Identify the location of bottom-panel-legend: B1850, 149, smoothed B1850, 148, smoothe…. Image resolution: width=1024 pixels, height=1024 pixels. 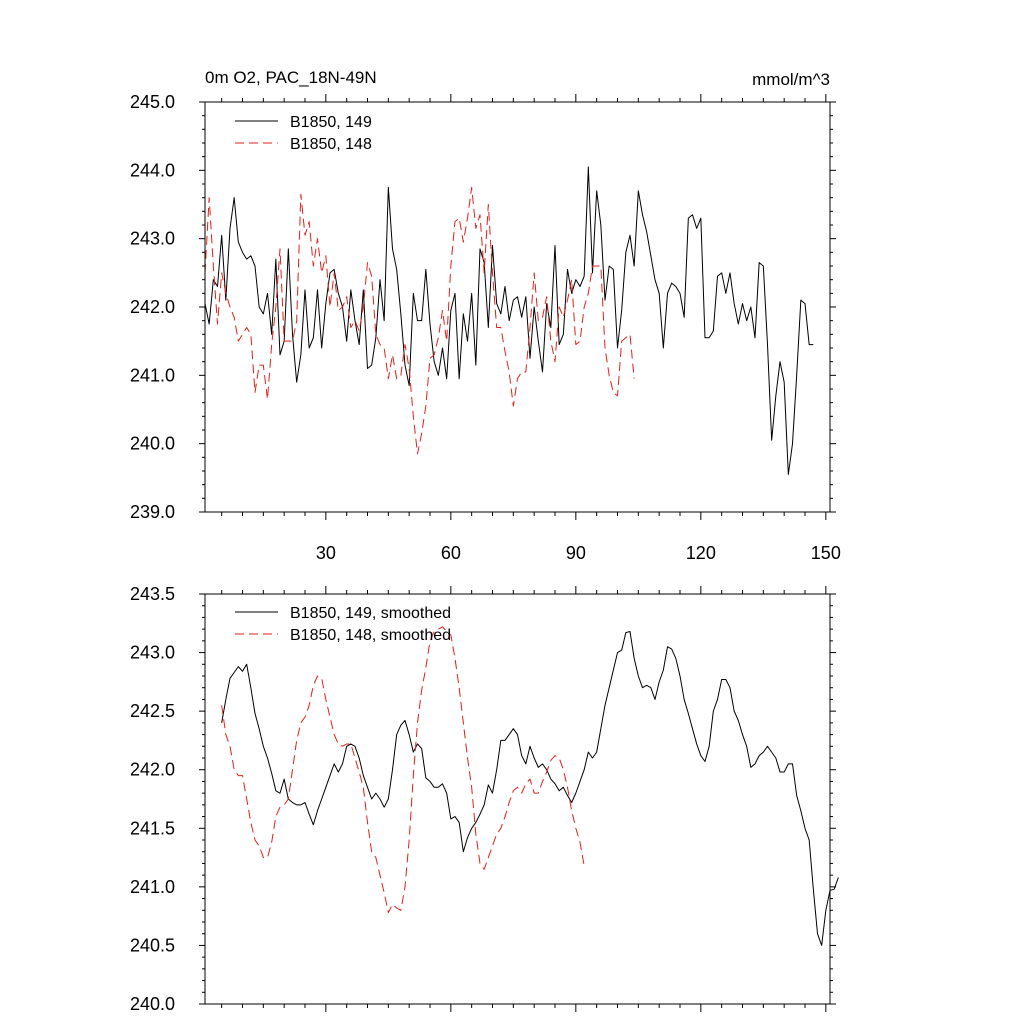
(343, 624).